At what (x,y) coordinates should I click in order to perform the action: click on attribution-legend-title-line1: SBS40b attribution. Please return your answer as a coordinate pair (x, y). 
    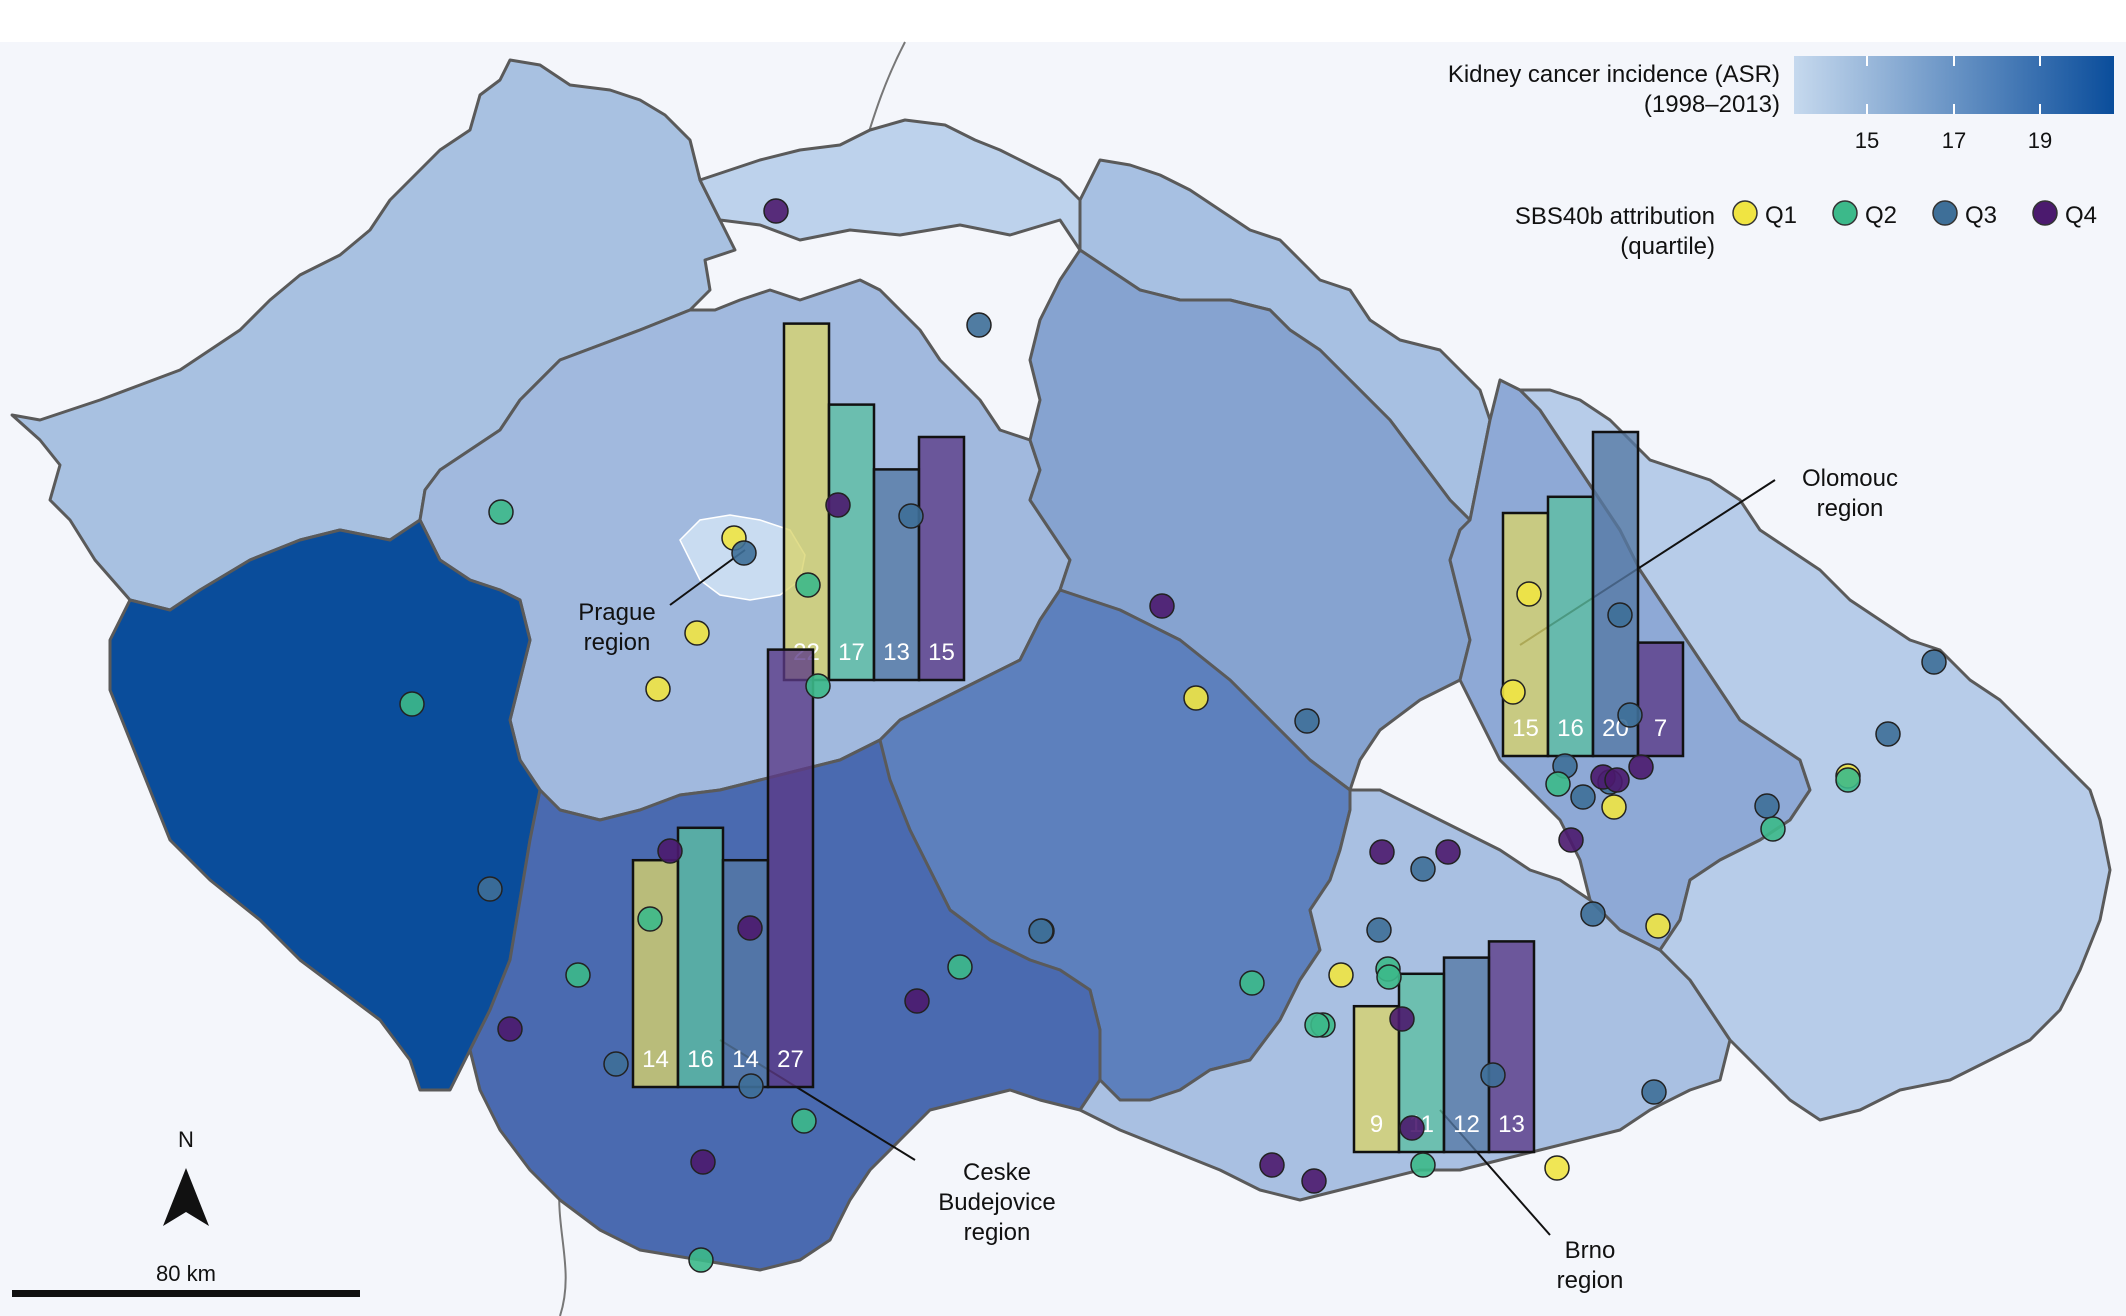
    Looking at the image, I should click on (1615, 216).